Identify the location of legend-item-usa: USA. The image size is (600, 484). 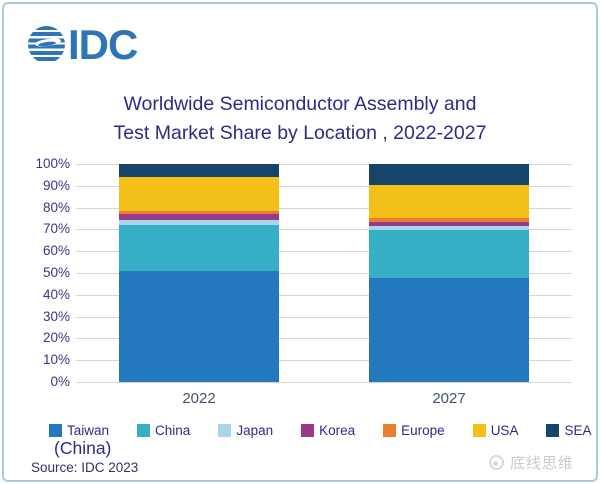
(495, 430).